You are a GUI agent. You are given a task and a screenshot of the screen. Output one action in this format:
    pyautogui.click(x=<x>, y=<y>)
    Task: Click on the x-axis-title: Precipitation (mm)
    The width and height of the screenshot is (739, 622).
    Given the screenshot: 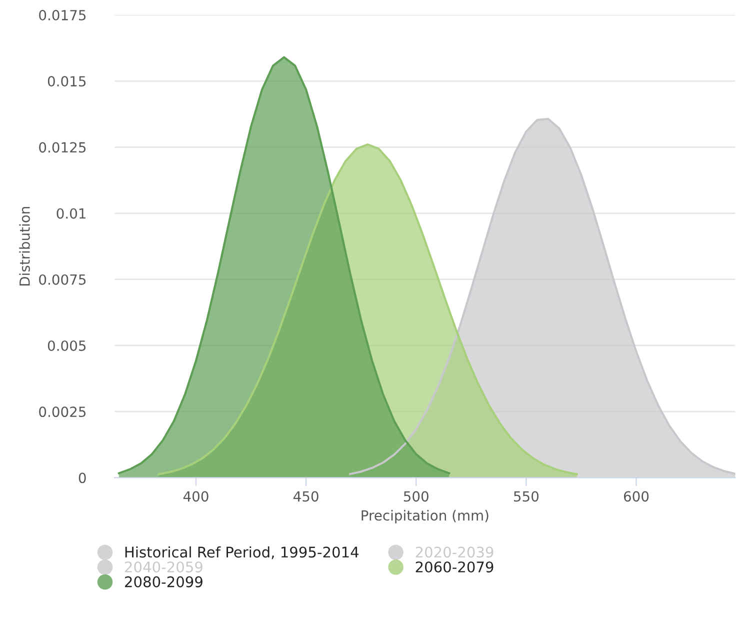 What is the action you would take?
    pyautogui.click(x=425, y=517)
    